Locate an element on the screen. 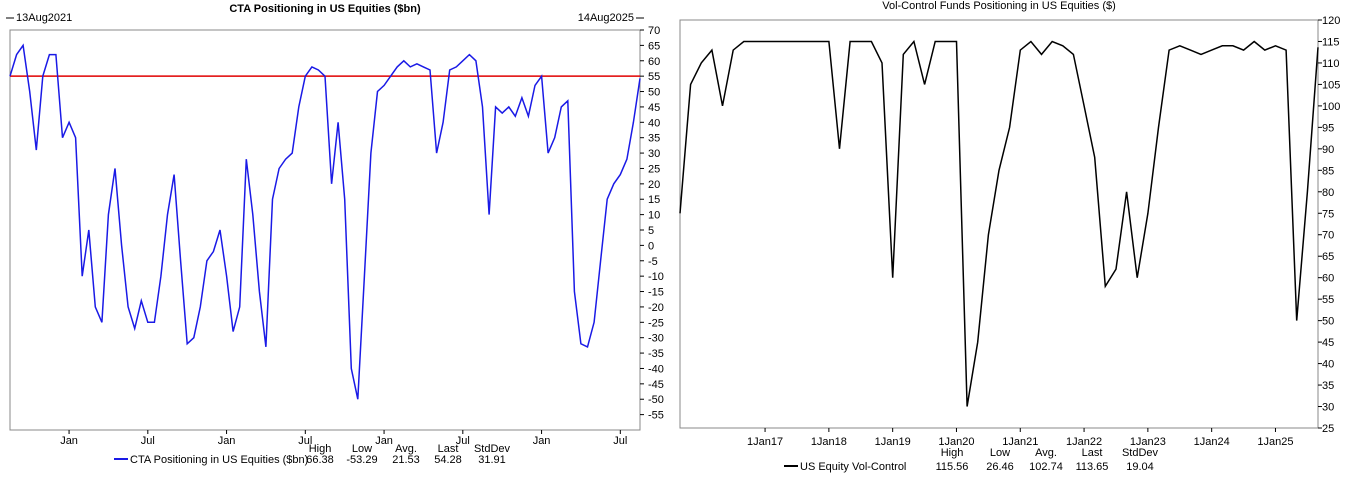 The width and height of the screenshot is (1360, 483). chart-title: CTA Positioning in US Equities ($bn) is located at coordinates (325, 9).